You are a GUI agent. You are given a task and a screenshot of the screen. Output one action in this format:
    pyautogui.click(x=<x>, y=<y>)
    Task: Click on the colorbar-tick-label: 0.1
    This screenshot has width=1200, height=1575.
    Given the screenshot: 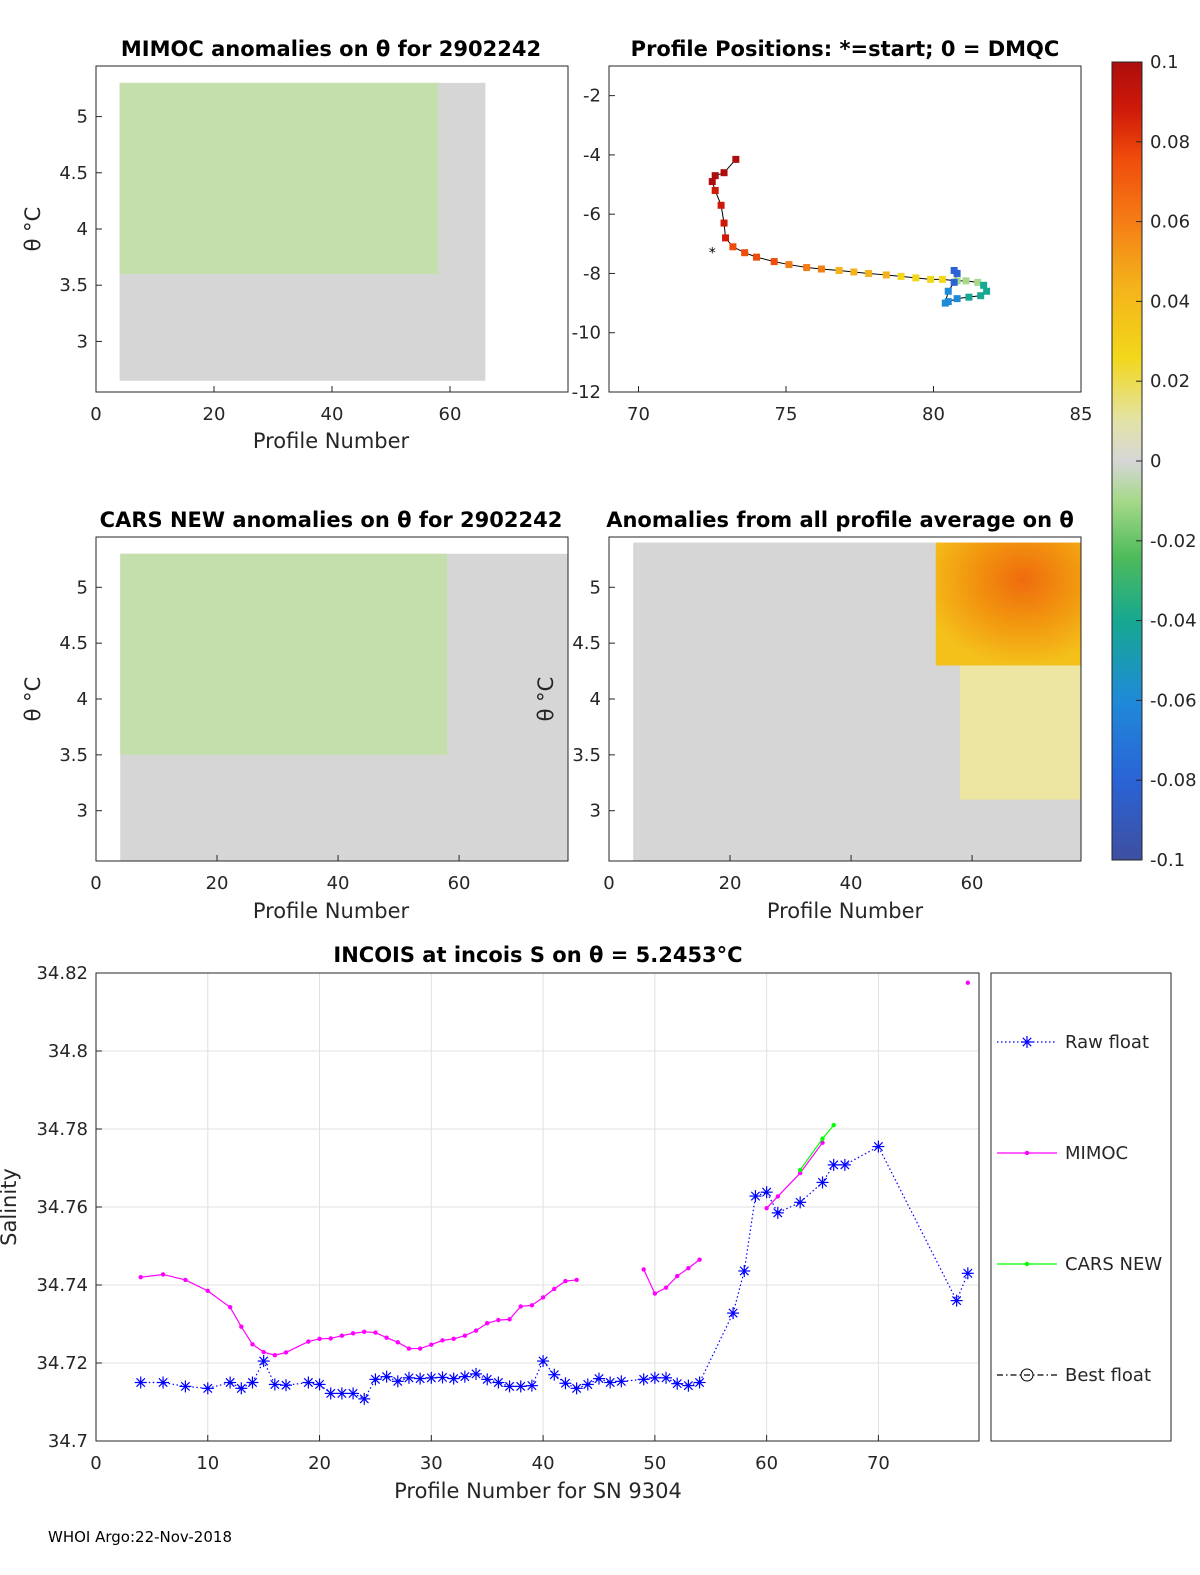 What is the action you would take?
    pyautogui.click(x=1164, y=62)
    